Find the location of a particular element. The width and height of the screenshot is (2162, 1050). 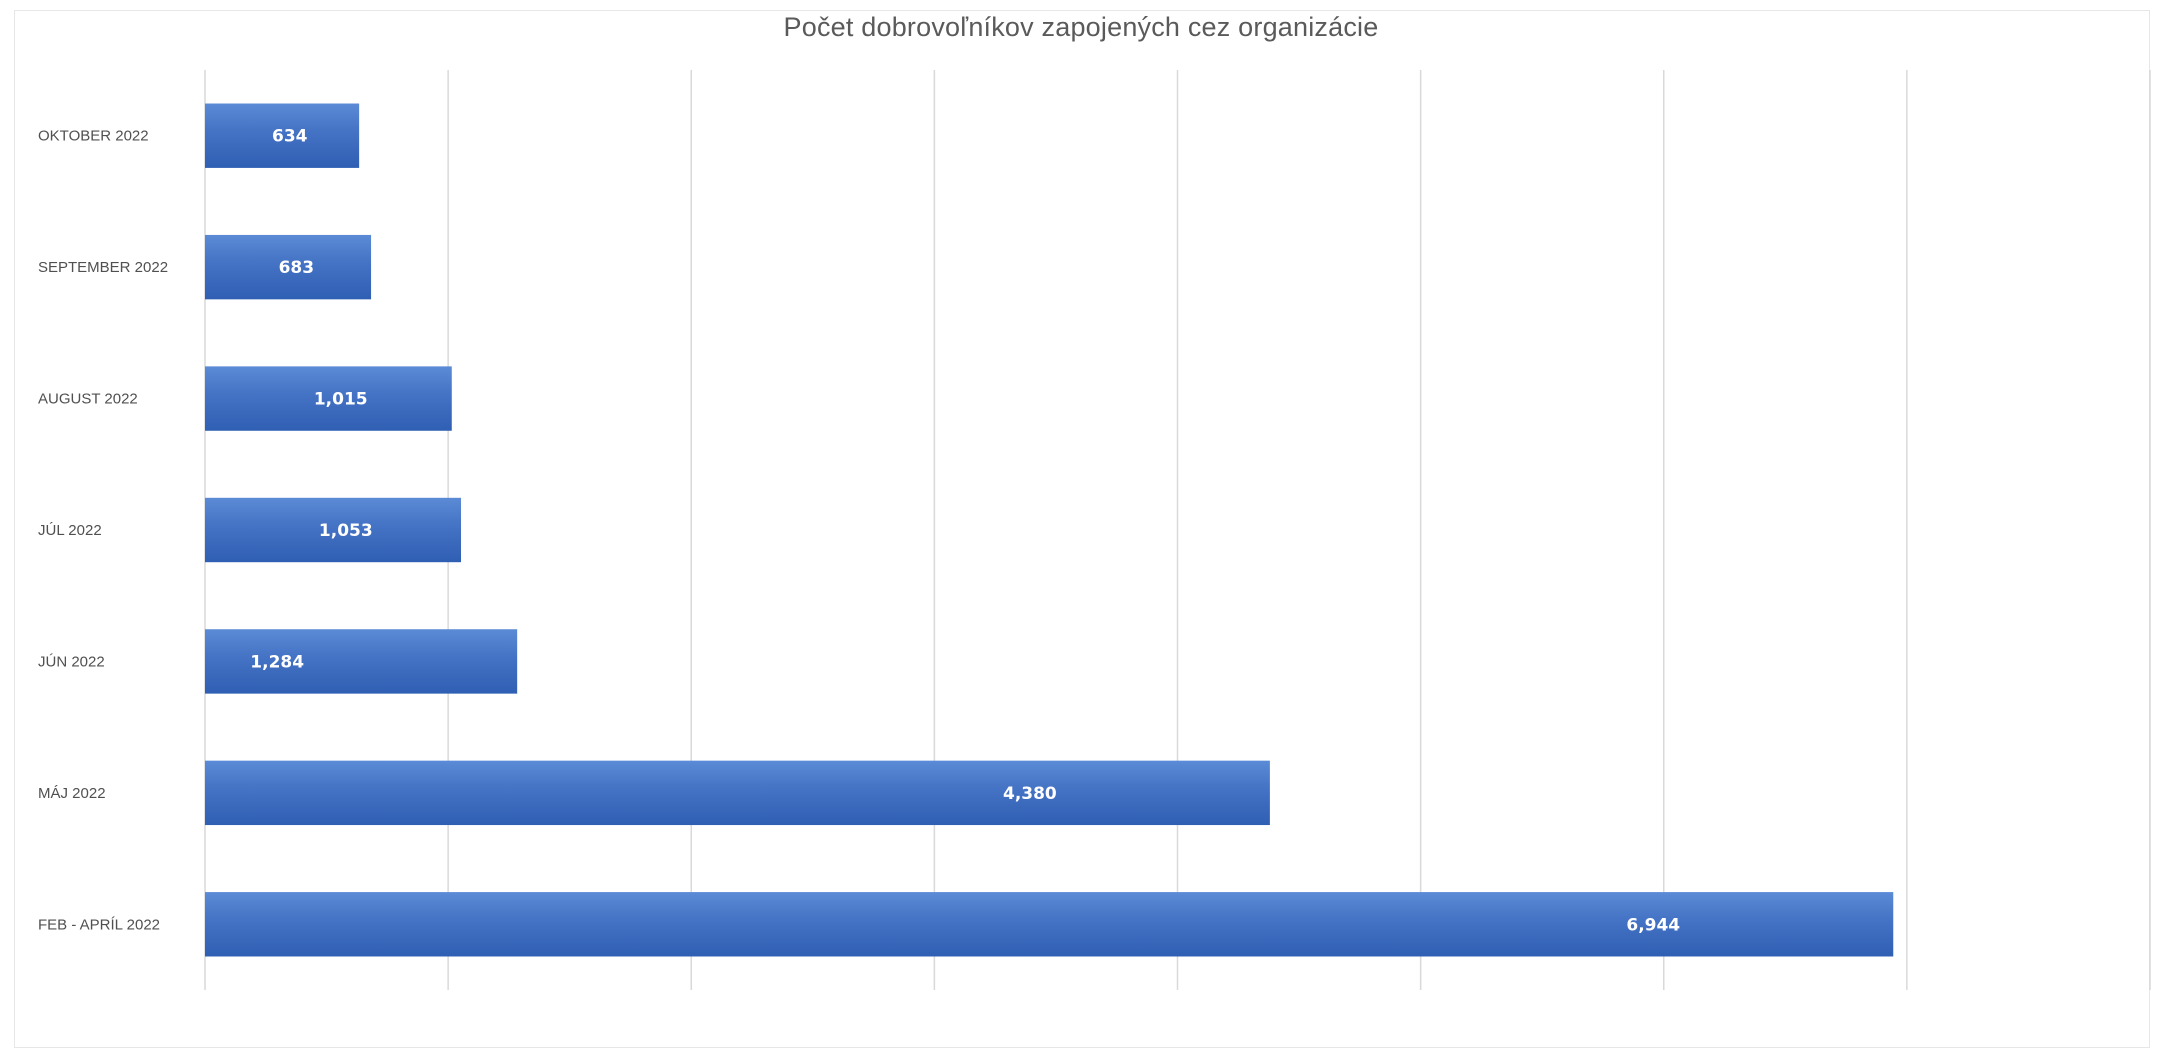

data-label: 1,053 is located at coordinates (346, 531).